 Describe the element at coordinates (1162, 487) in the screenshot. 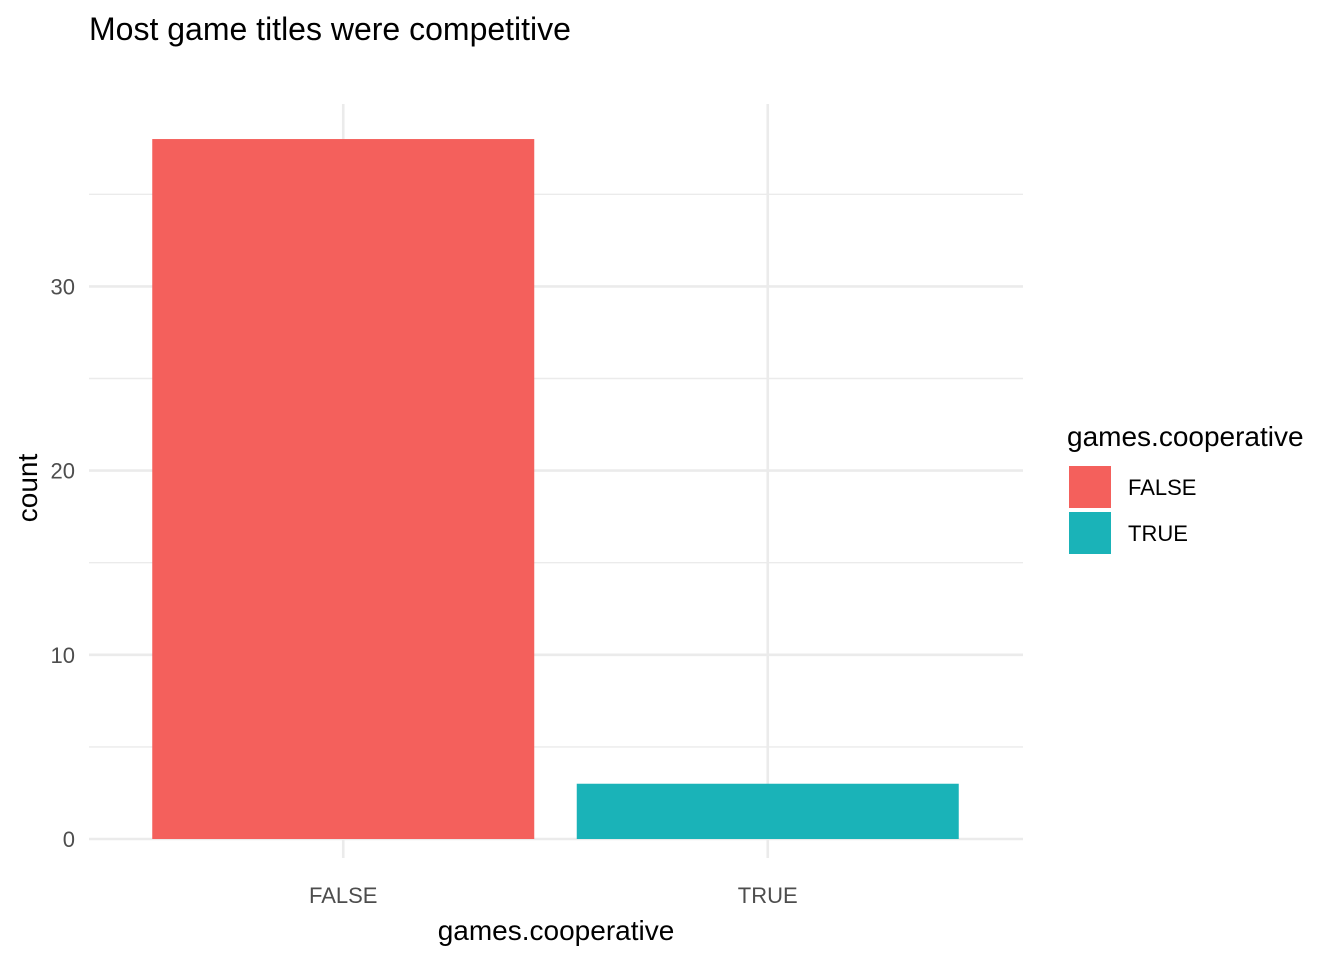

I see `legend-label-false: FALSE` at that location.